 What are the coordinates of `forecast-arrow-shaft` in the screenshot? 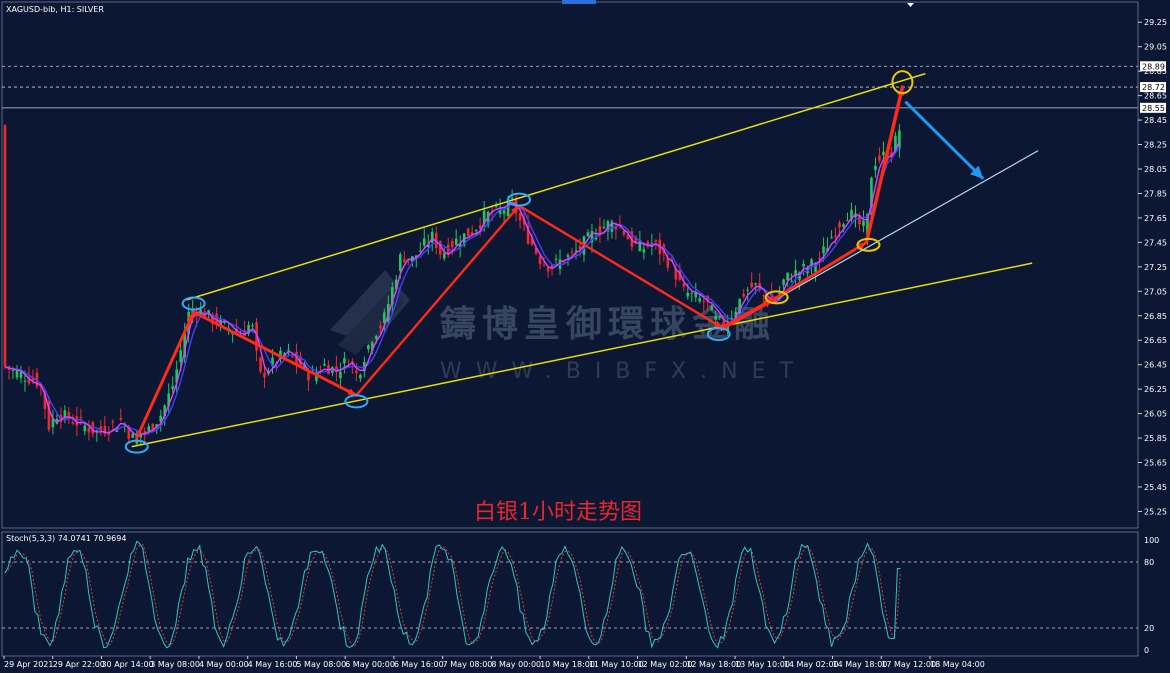 It's located at (944, 140).